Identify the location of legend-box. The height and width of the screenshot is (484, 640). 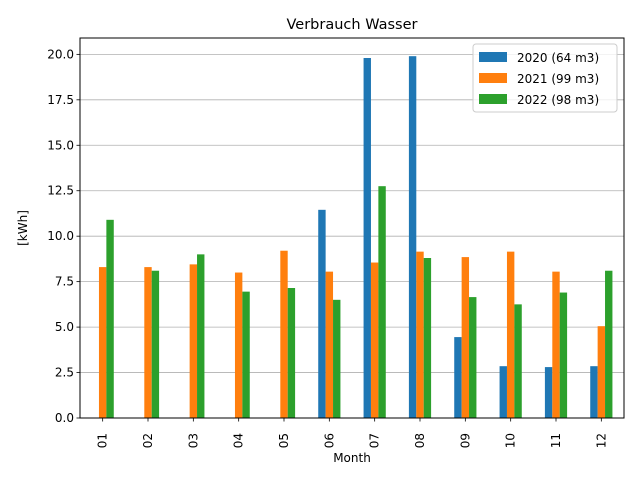
(545, 78).